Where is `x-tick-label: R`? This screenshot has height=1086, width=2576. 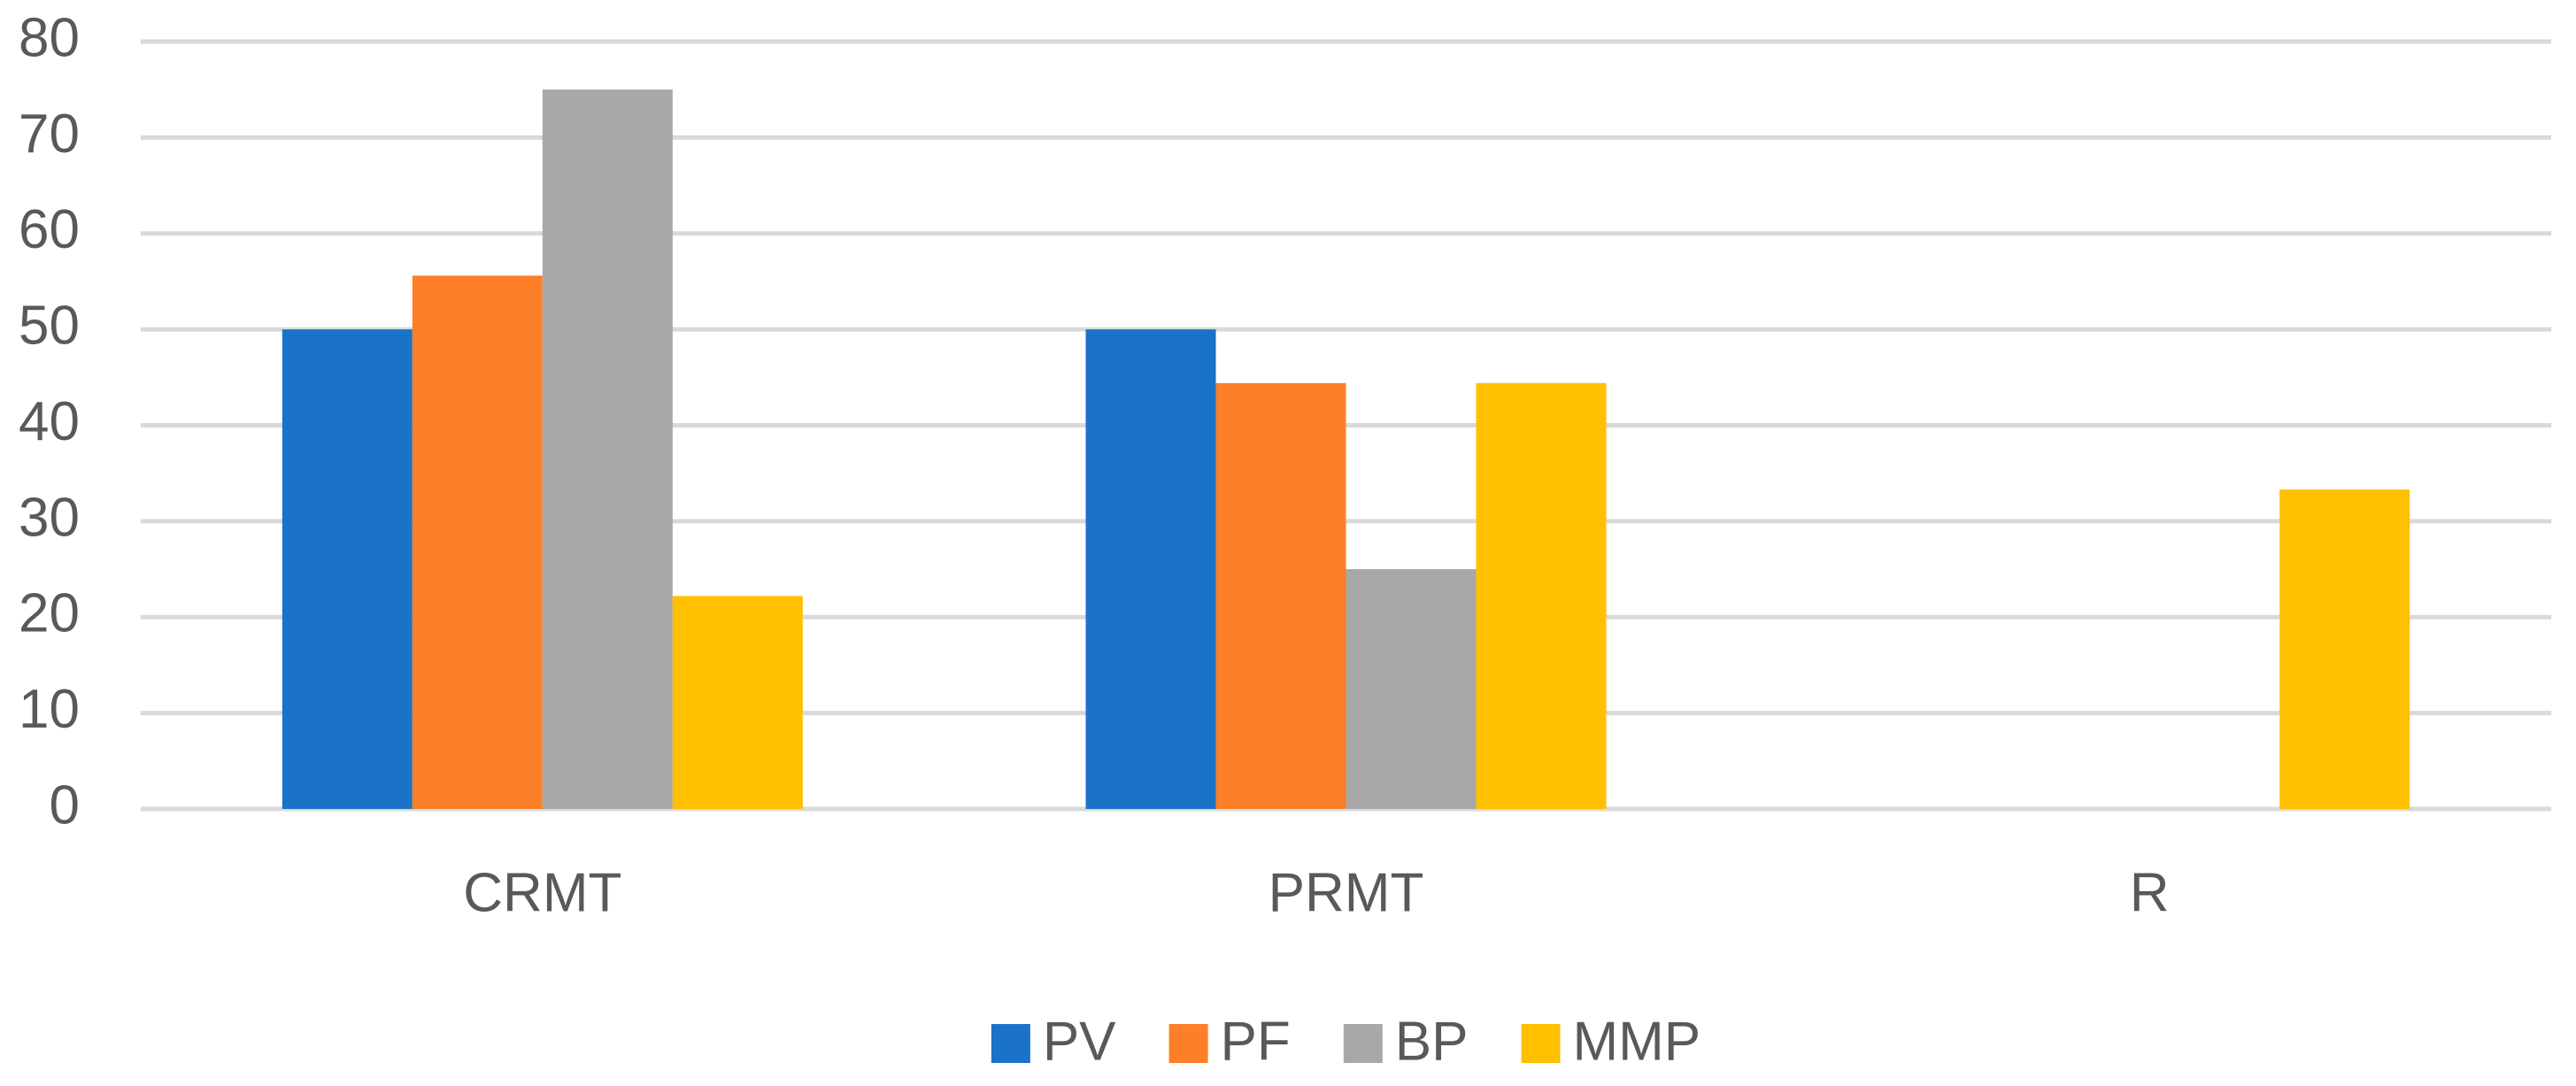 x-tick-label: R is located at coordinates (2150, 892).